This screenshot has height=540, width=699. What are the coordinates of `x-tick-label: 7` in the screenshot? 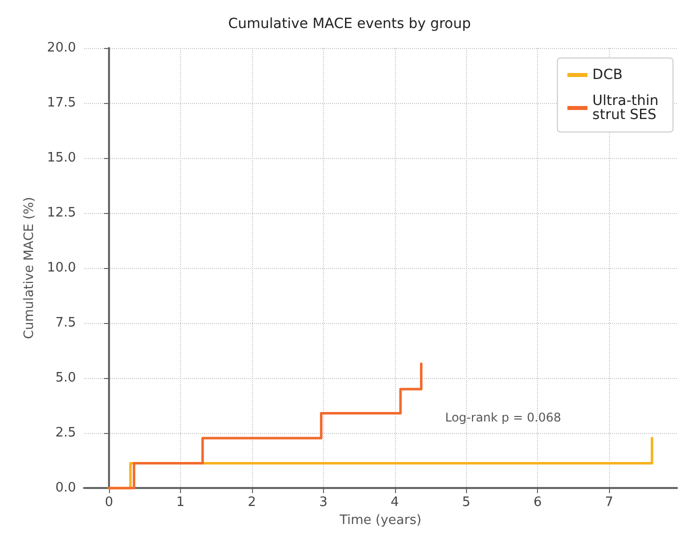 It's located at (609, 502).